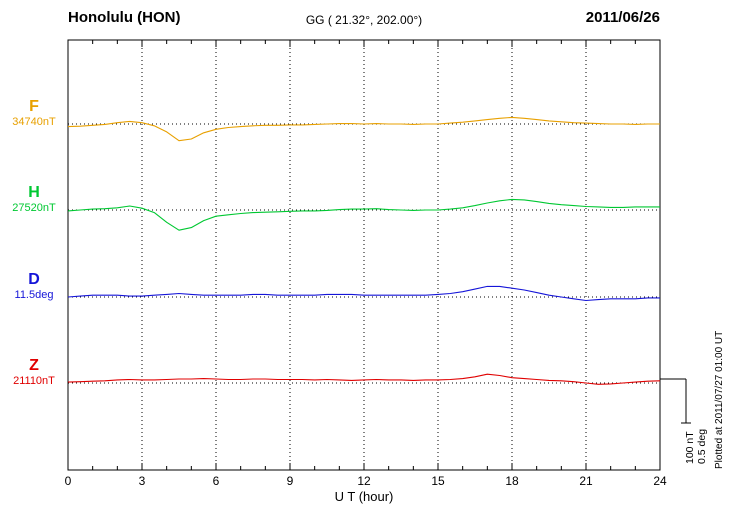  Describe the element at coordinates (34, 295) in the screenshot. I see `channel-baseline-d: 11.5deg` at that location.